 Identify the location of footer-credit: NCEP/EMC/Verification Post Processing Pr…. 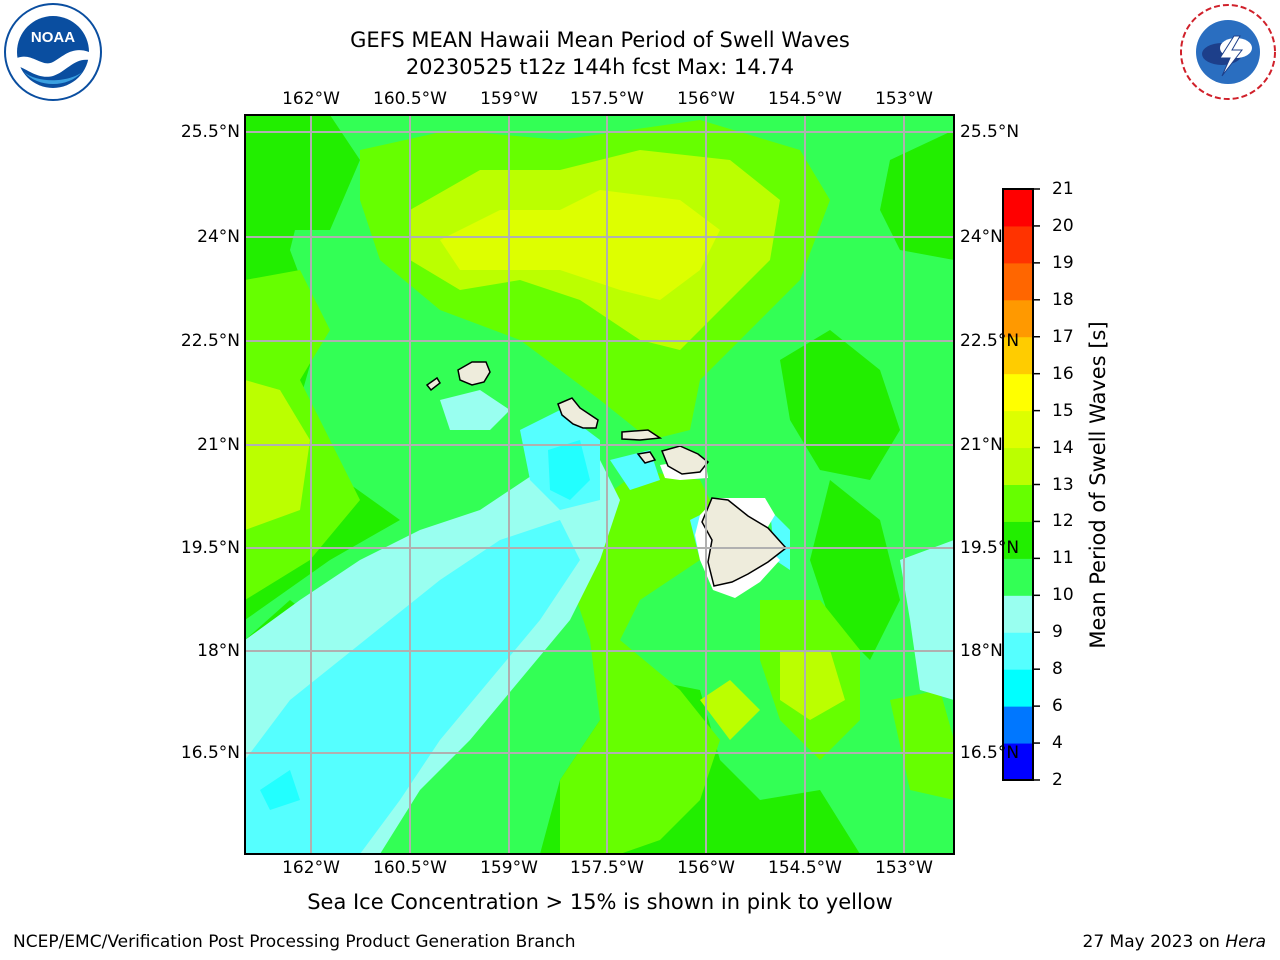
(294, 942).